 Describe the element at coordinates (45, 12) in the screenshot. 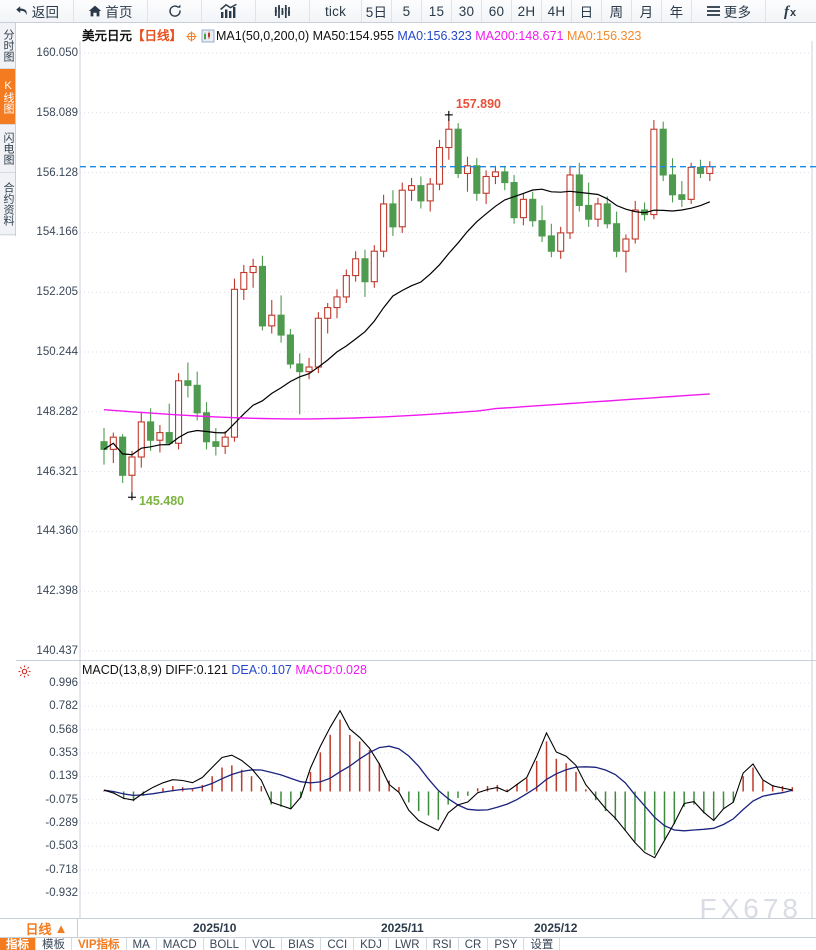

I see `toolbar-back-label: 返回` at that location.